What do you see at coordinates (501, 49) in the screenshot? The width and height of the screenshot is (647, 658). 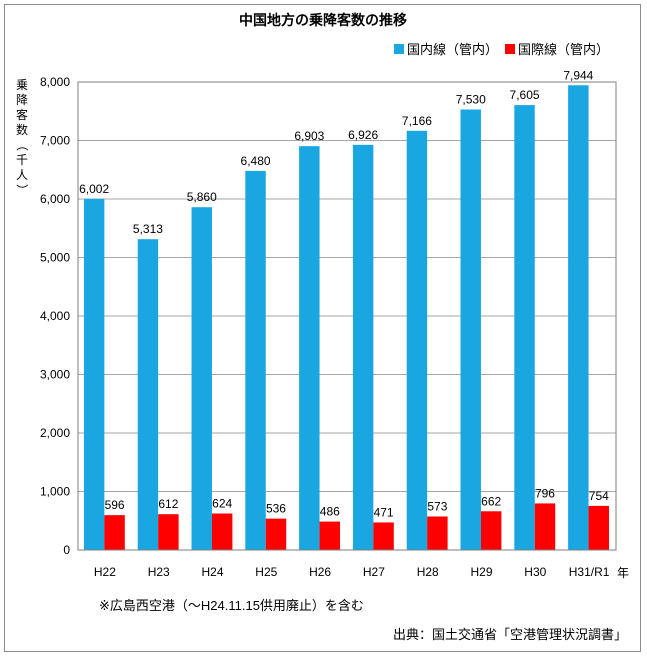 I see `legend: 国内線（管内） 国際線（管内）` at bounding box center [501, 49].